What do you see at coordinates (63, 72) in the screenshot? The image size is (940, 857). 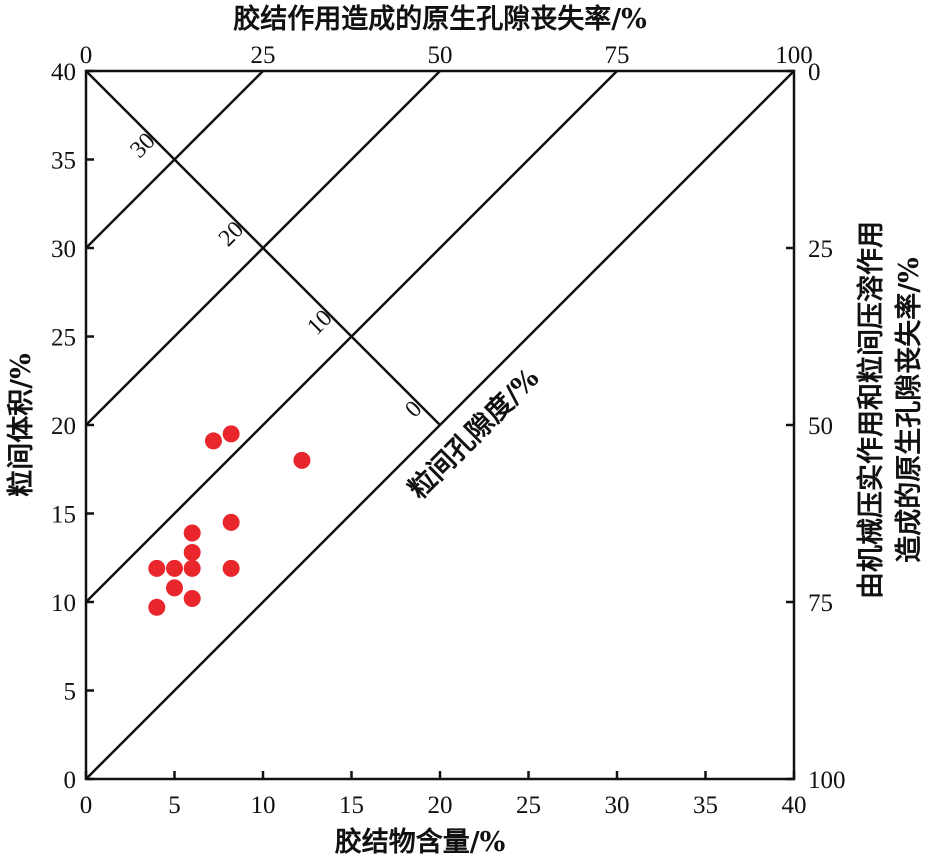 I see `y-tick-label-40: 40` at bounding box center [63, 72].